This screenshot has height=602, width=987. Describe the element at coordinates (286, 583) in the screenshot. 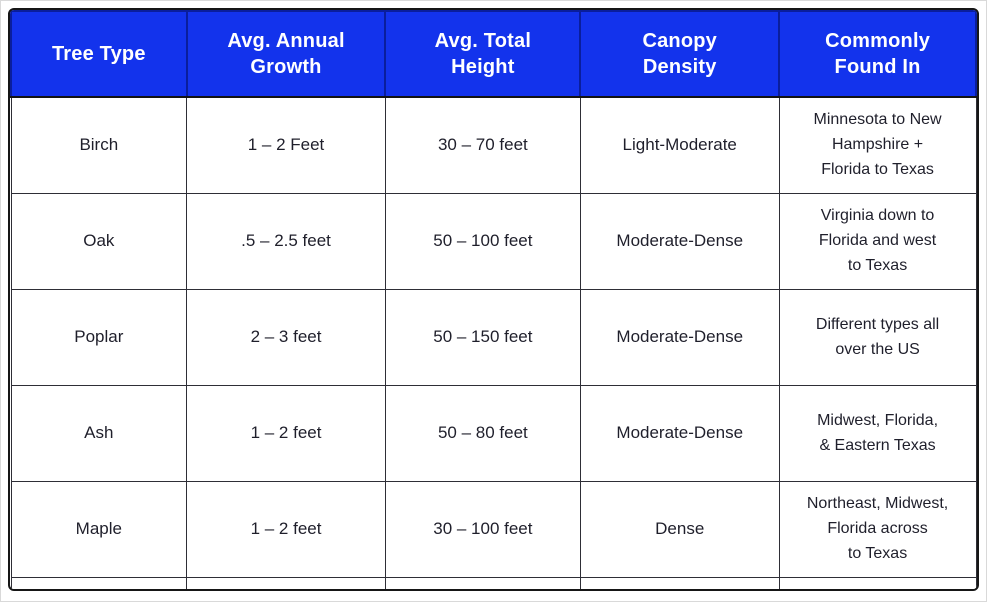

I see `cell-annual-growth: .5 – 2 feet` at that location.